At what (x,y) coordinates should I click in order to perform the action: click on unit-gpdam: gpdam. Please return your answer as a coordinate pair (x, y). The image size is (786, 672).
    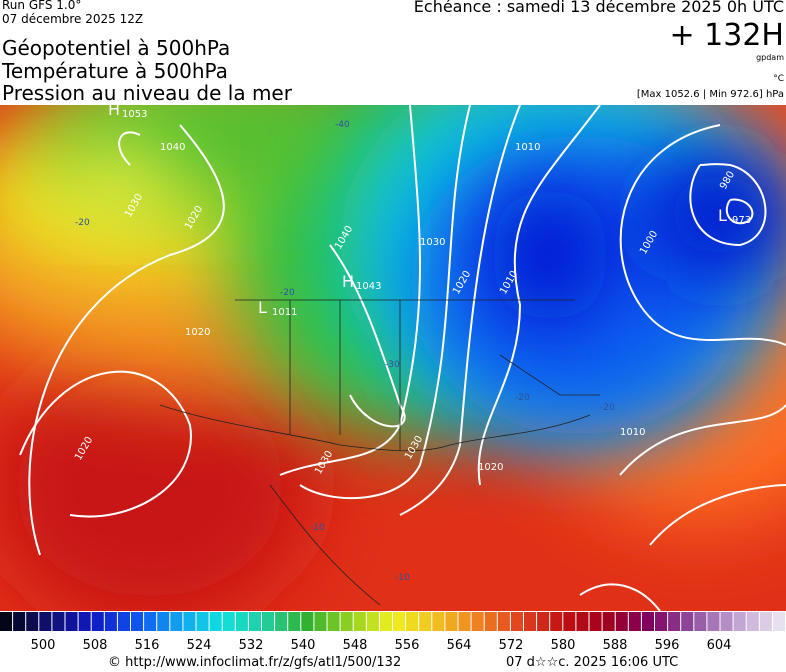
    Looking at the image, I should click on (770, 57).